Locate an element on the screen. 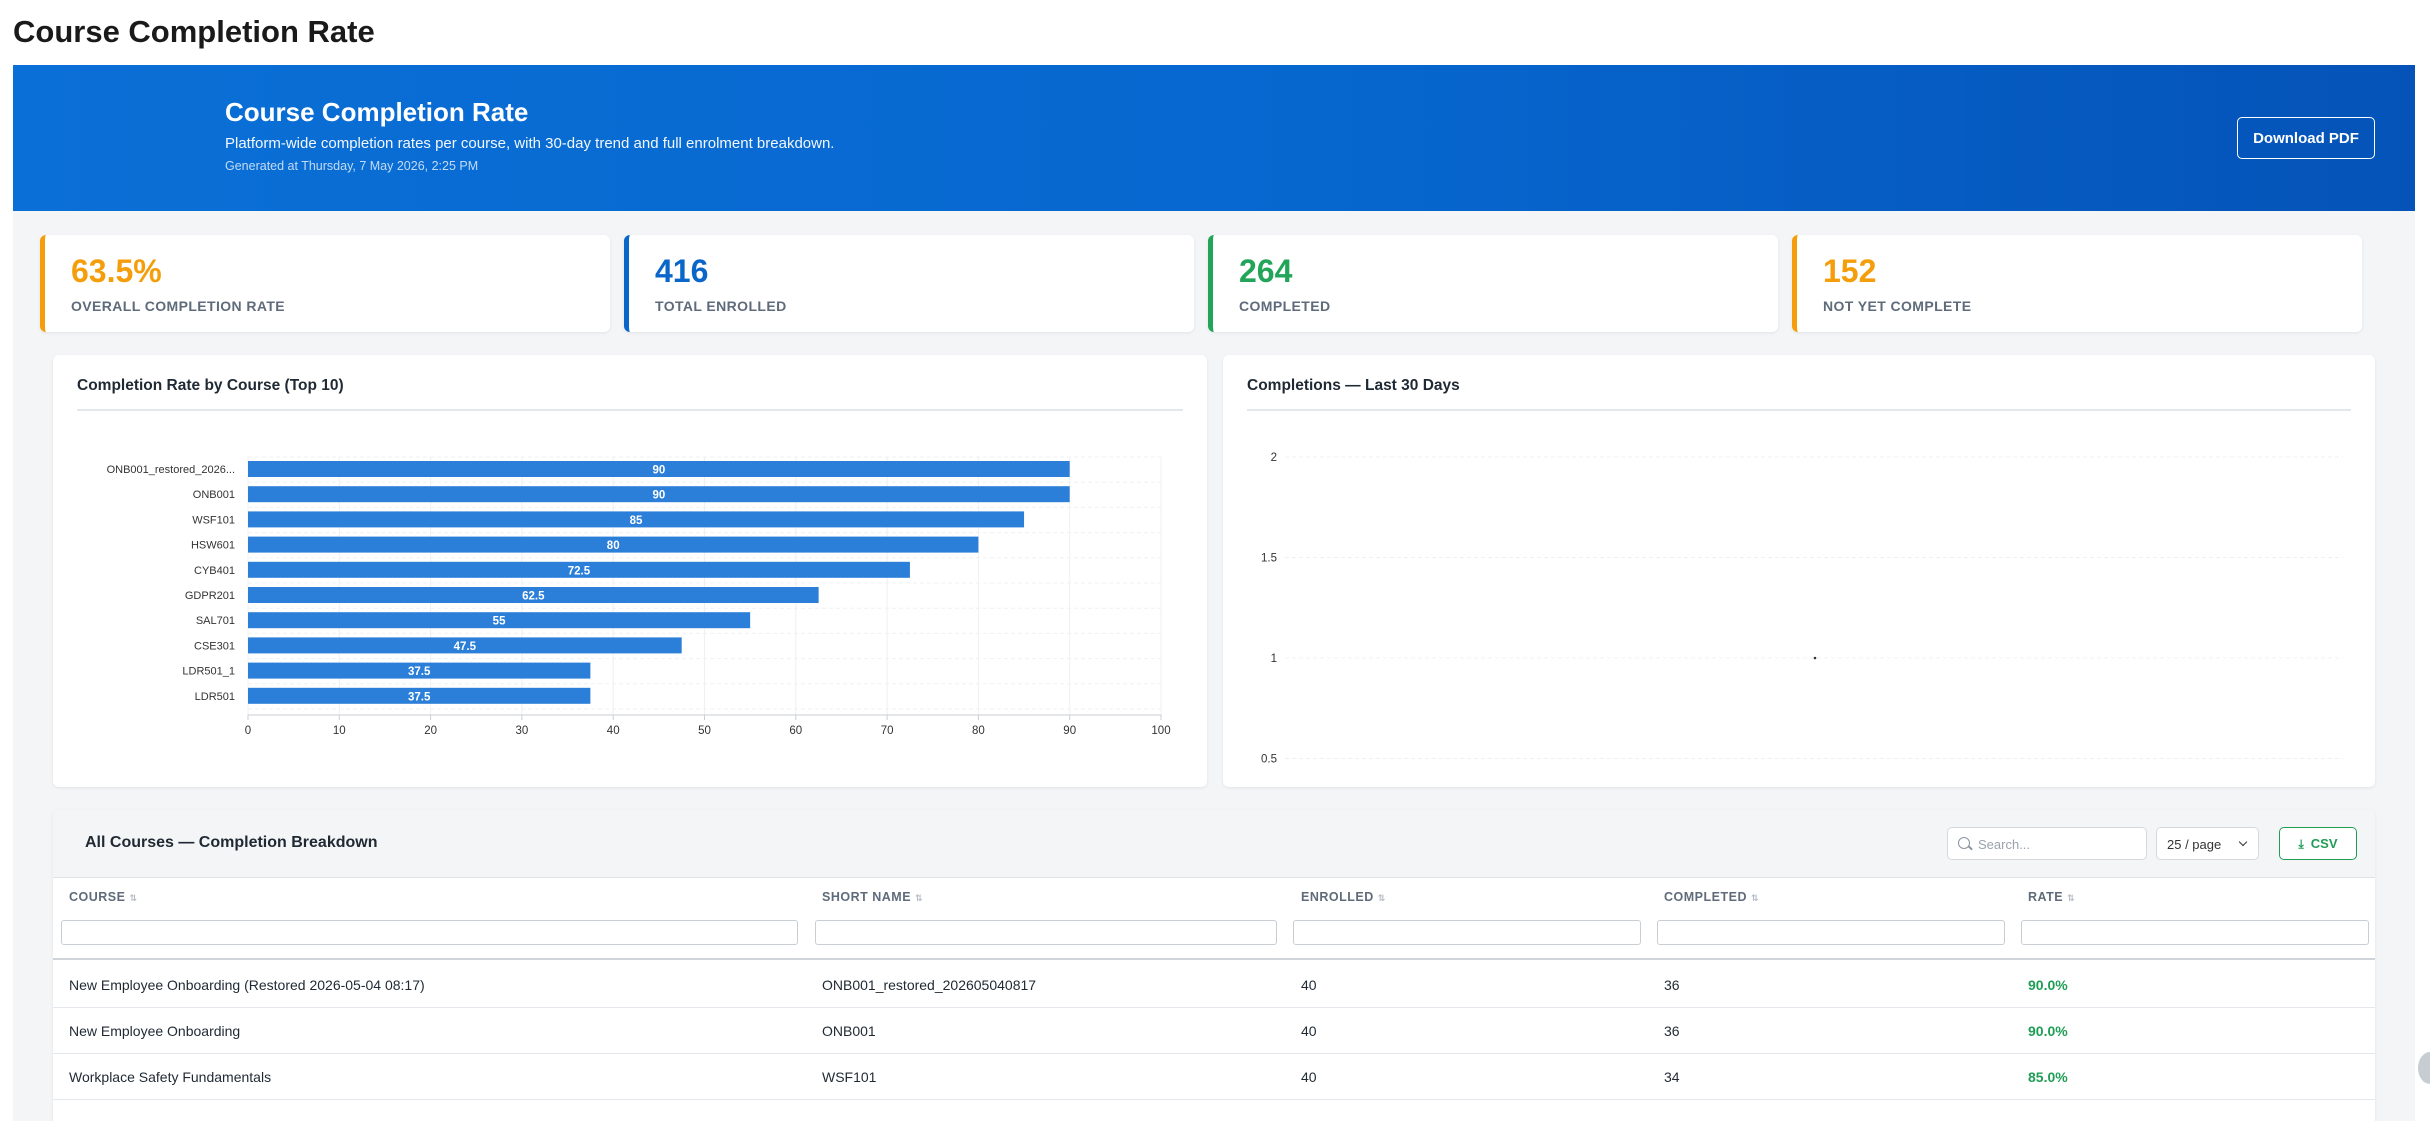 Image resolution: width=2430 pixels, height=1121 pixels. x-tick-label: 30 is located at coordinates (522, 731).